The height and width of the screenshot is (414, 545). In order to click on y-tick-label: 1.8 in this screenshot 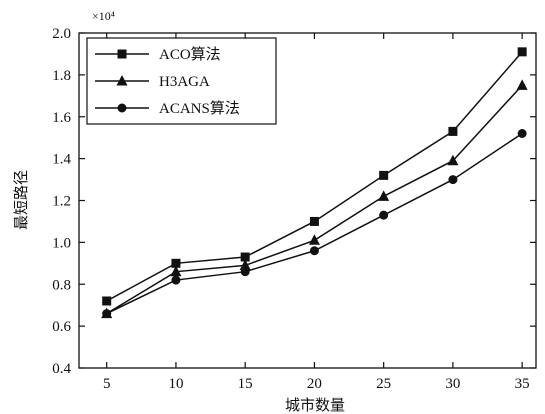, I will do `click(61, 76)`.